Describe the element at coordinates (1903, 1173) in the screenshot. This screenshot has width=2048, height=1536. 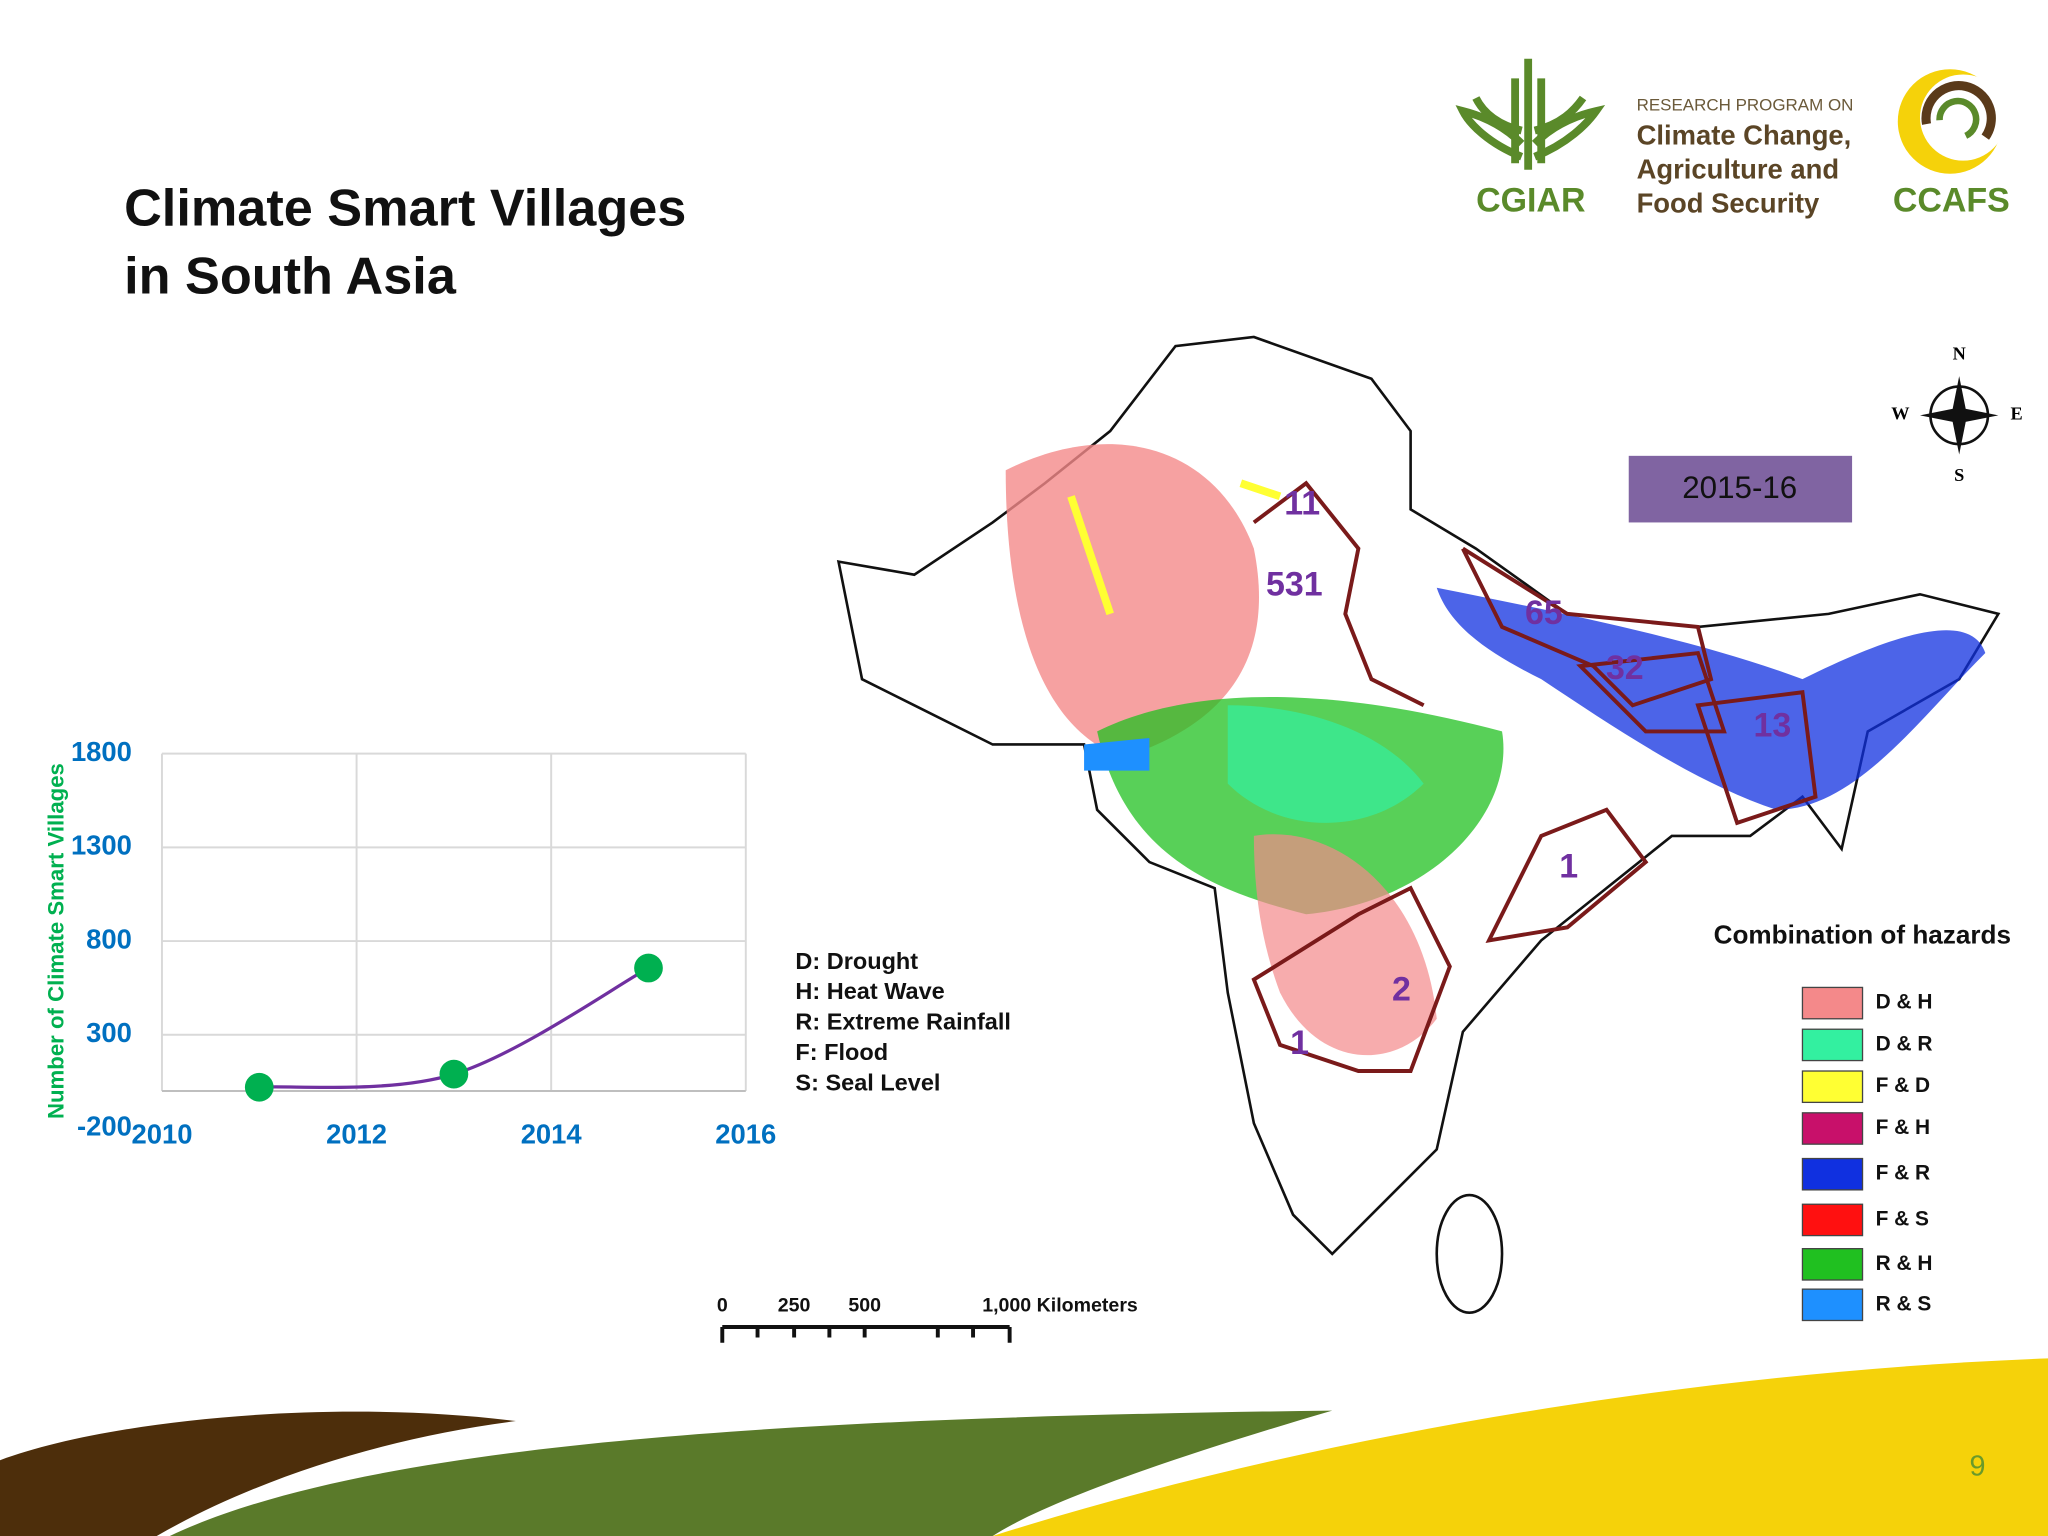
I see `legend-label: F & R` at that location.